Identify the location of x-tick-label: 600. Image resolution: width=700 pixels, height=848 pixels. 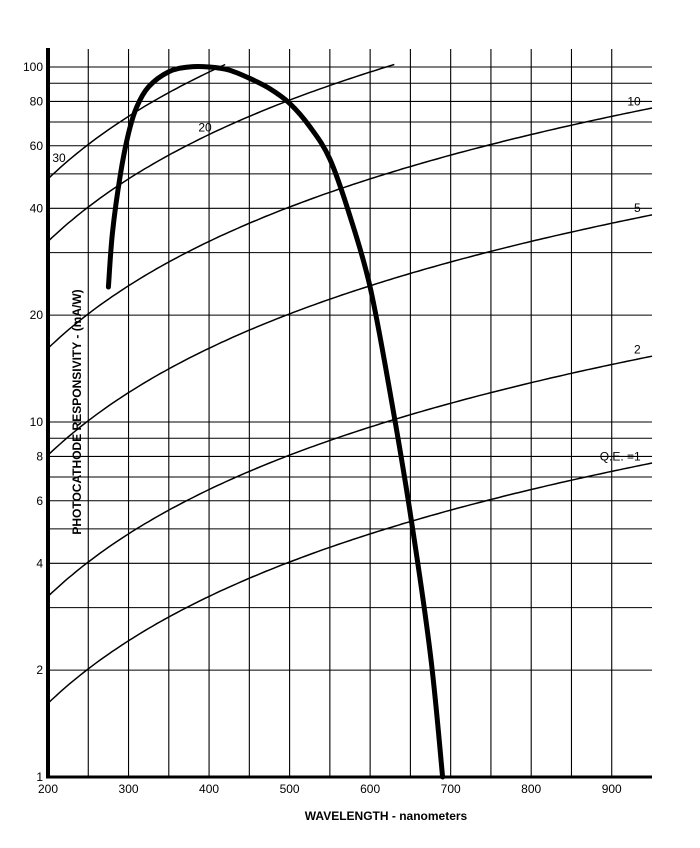
(370, 789).